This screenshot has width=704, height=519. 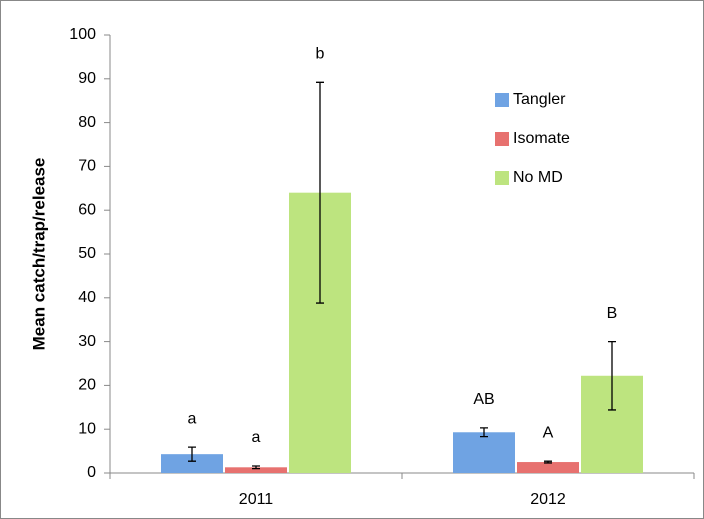 What do you see at coordinates (612, 313) in the screenshot?
I see `significance-letter: B` at bounding box center [612, 313].